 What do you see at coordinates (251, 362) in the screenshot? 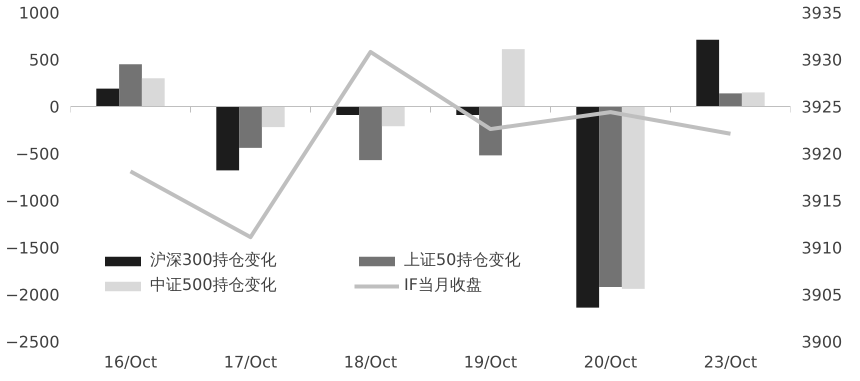
I see `x-tick-label: 17/Oct` at bounding box center [251, 362].